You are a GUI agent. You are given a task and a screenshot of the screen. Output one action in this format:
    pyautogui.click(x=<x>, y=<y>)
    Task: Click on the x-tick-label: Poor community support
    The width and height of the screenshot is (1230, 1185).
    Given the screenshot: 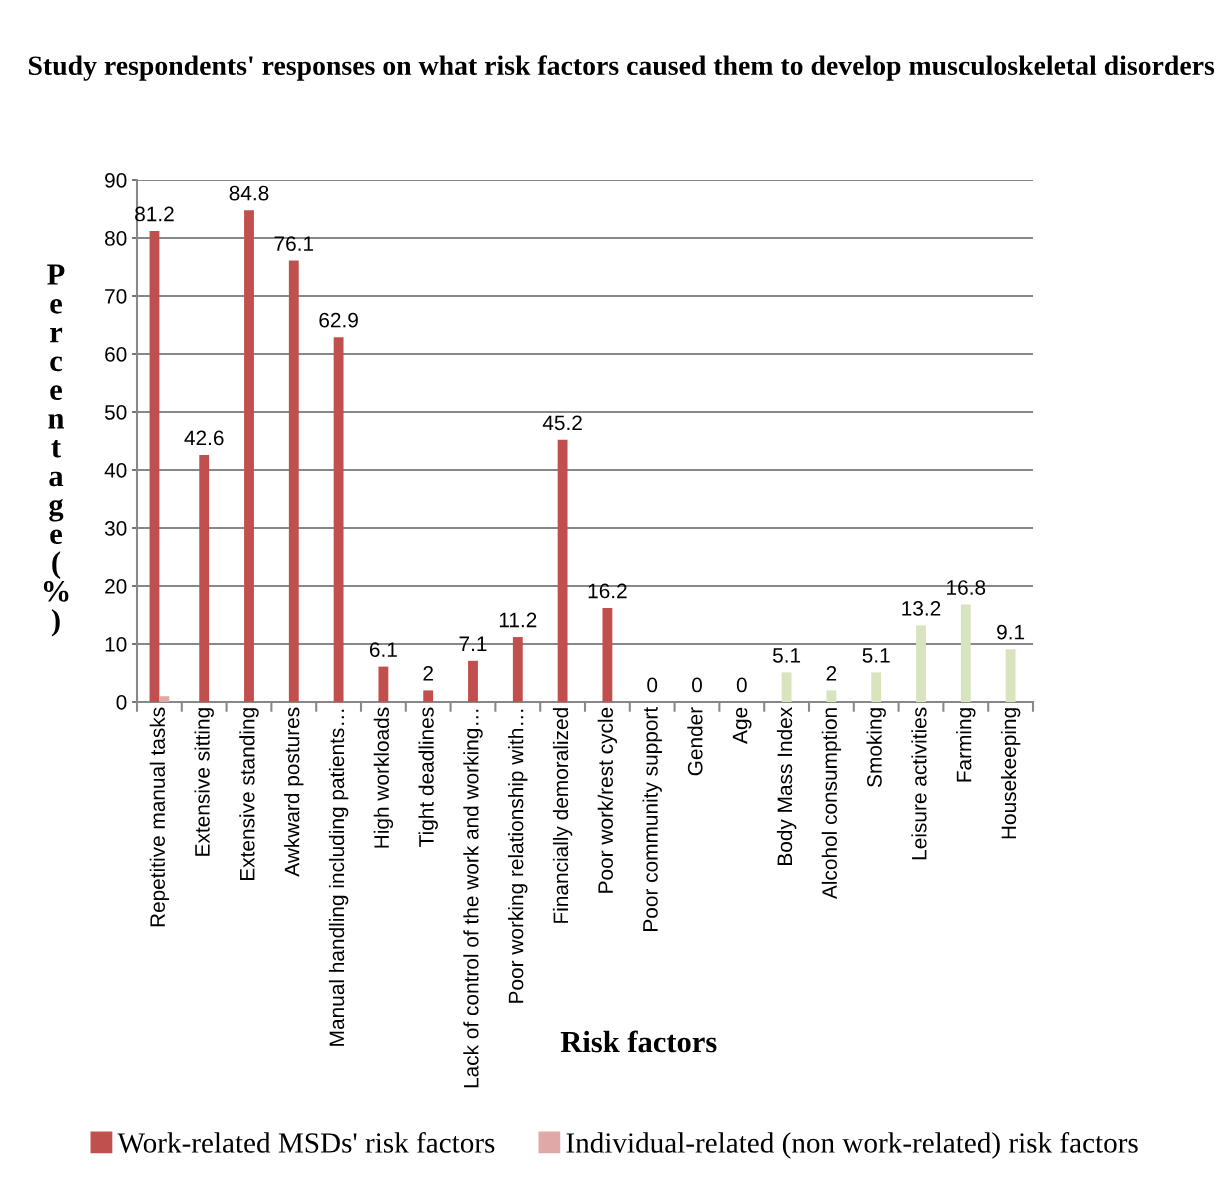 What is the action you would take?
    pyautogui.click(x=652, y=819)
    